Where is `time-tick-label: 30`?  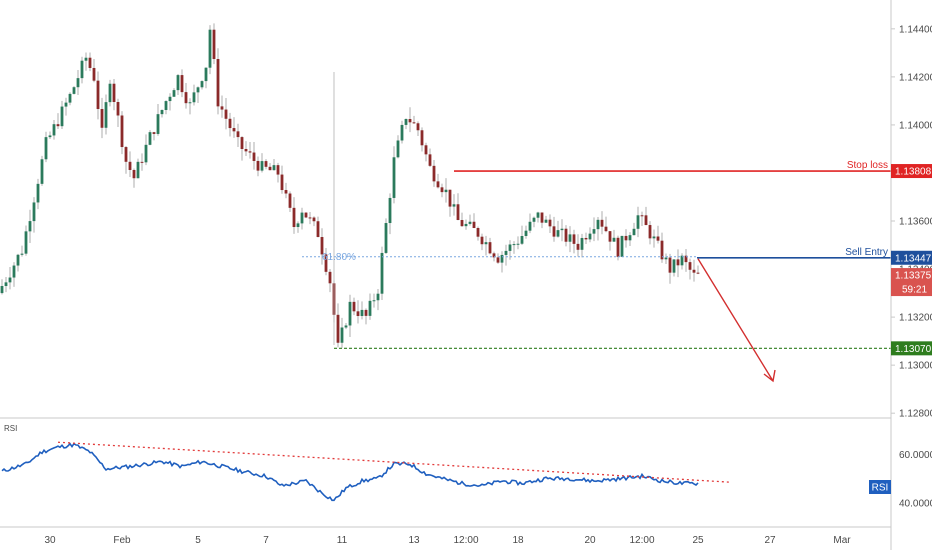 time-tick-label: 30 is located at coordinates (50, 540).